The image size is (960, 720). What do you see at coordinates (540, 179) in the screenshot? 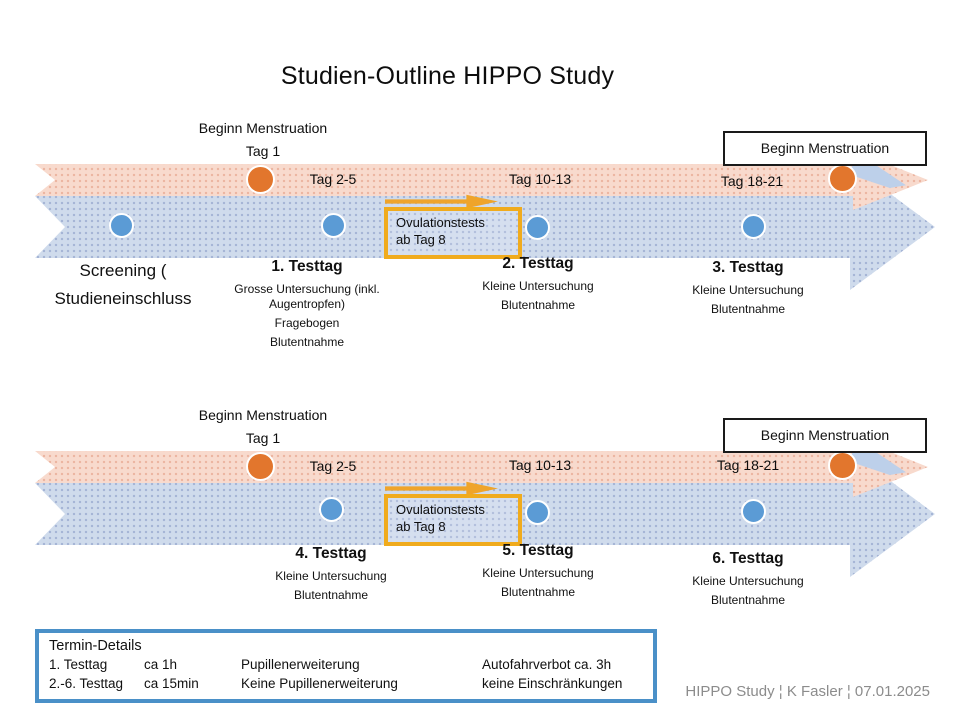
I see `cycle1-phase-tag10-13: Tag 10-13` at bounding box center [540, 179].